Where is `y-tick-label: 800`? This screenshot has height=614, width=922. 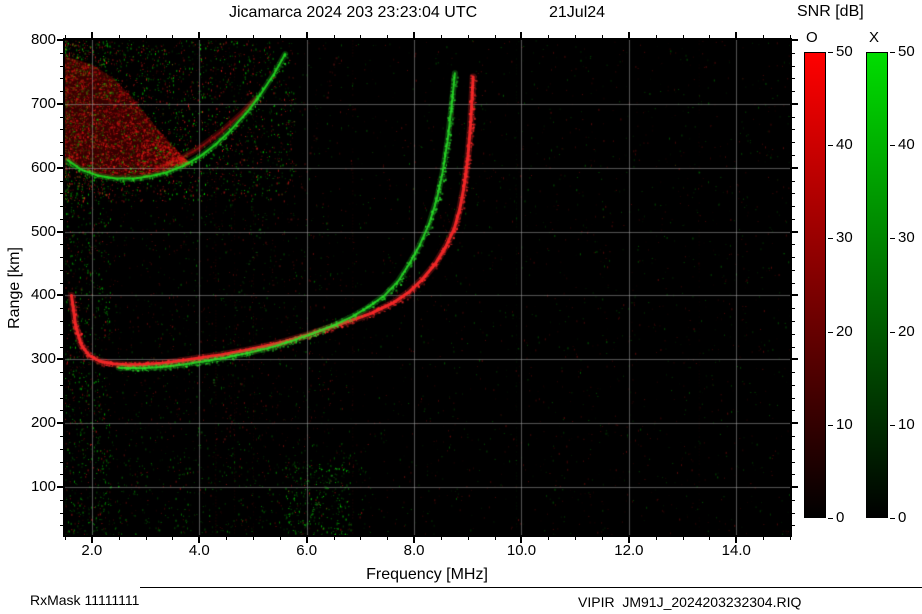
y-tick-label: 800 is located at coordinates (43, 39).